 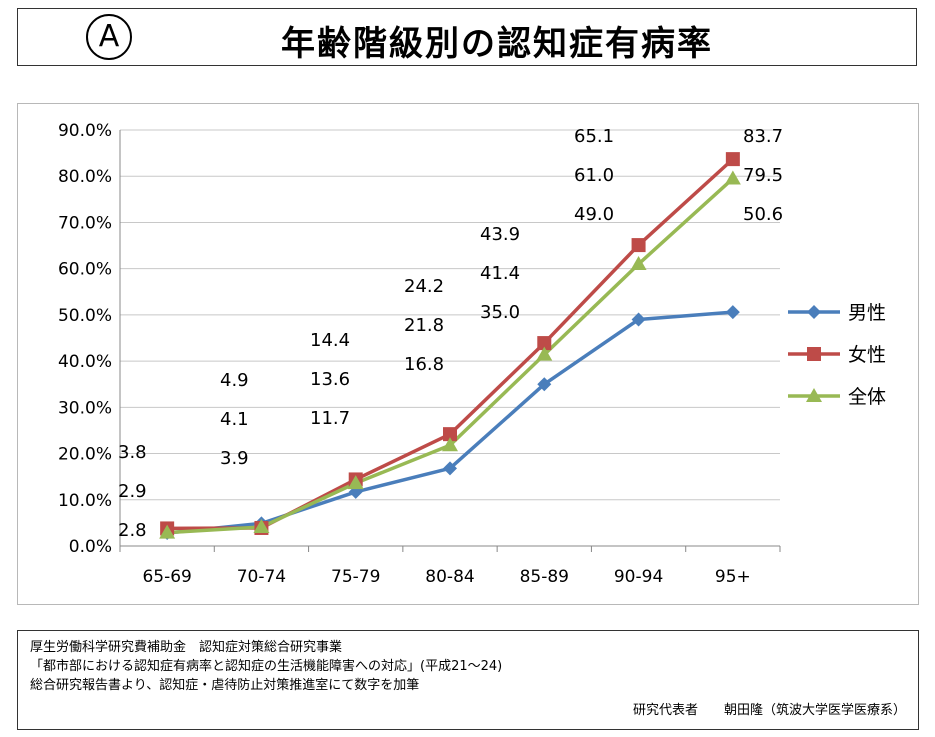 What do you see at coordinates (225, 685) in the screenshot?
I see `source-line-3: 総合研究報告書より、認知症・虐待防止対策推進室にて数字を加筆` at bounding box center [225, 685].